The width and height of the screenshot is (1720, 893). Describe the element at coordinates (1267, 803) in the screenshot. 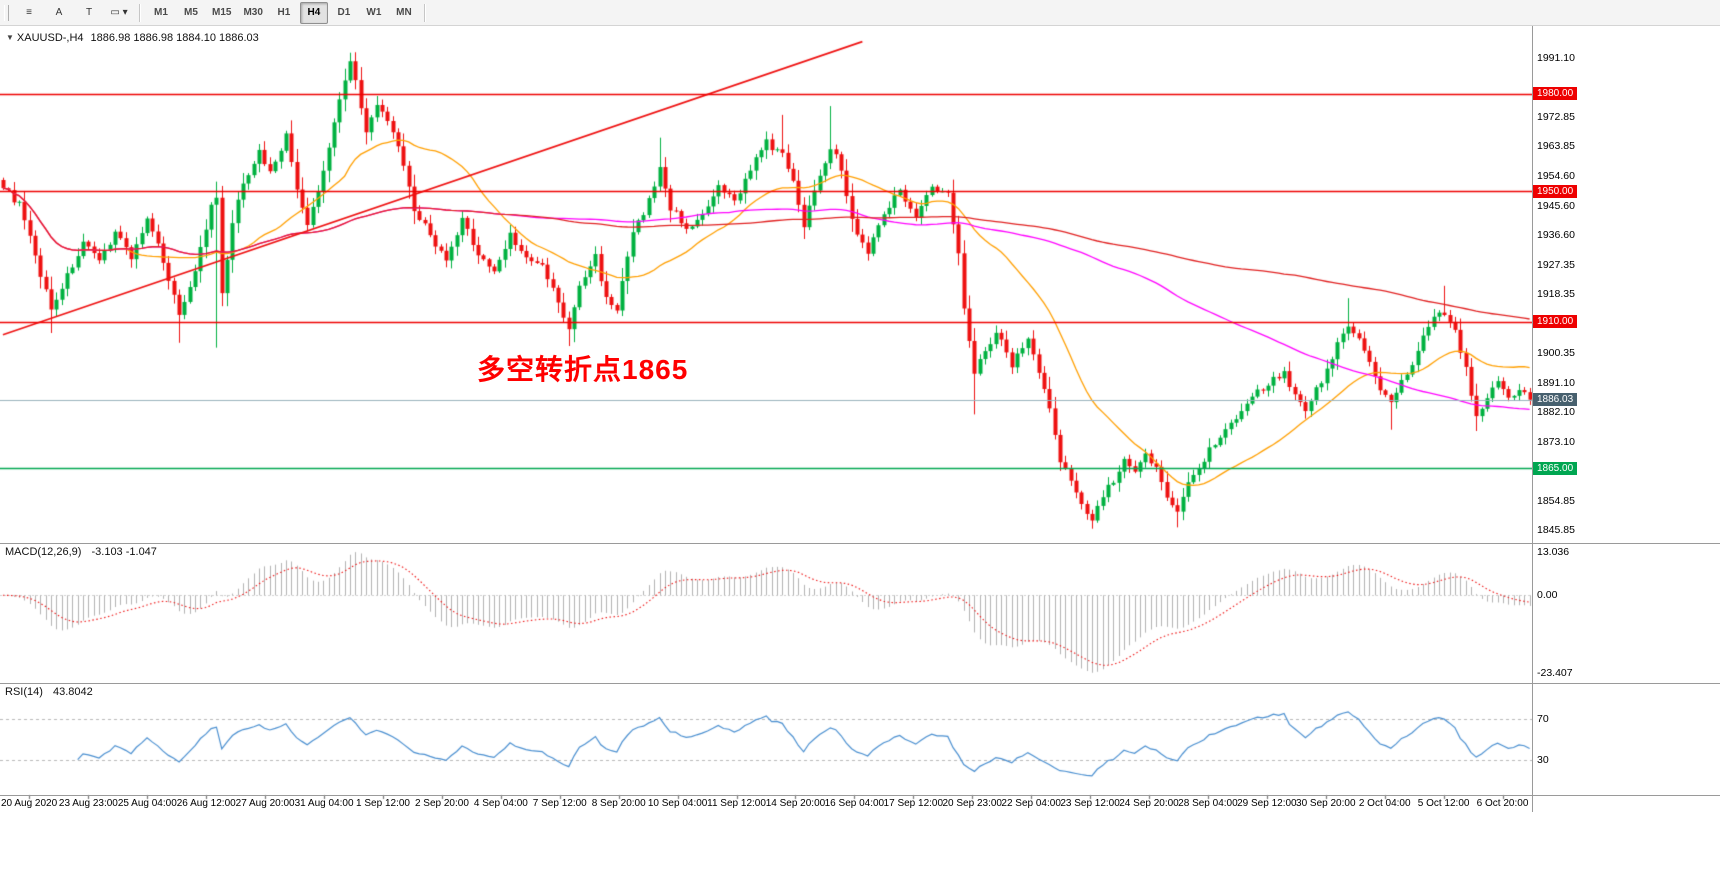

I see `time-axis-label: 29 Sep 12:00` at that location.